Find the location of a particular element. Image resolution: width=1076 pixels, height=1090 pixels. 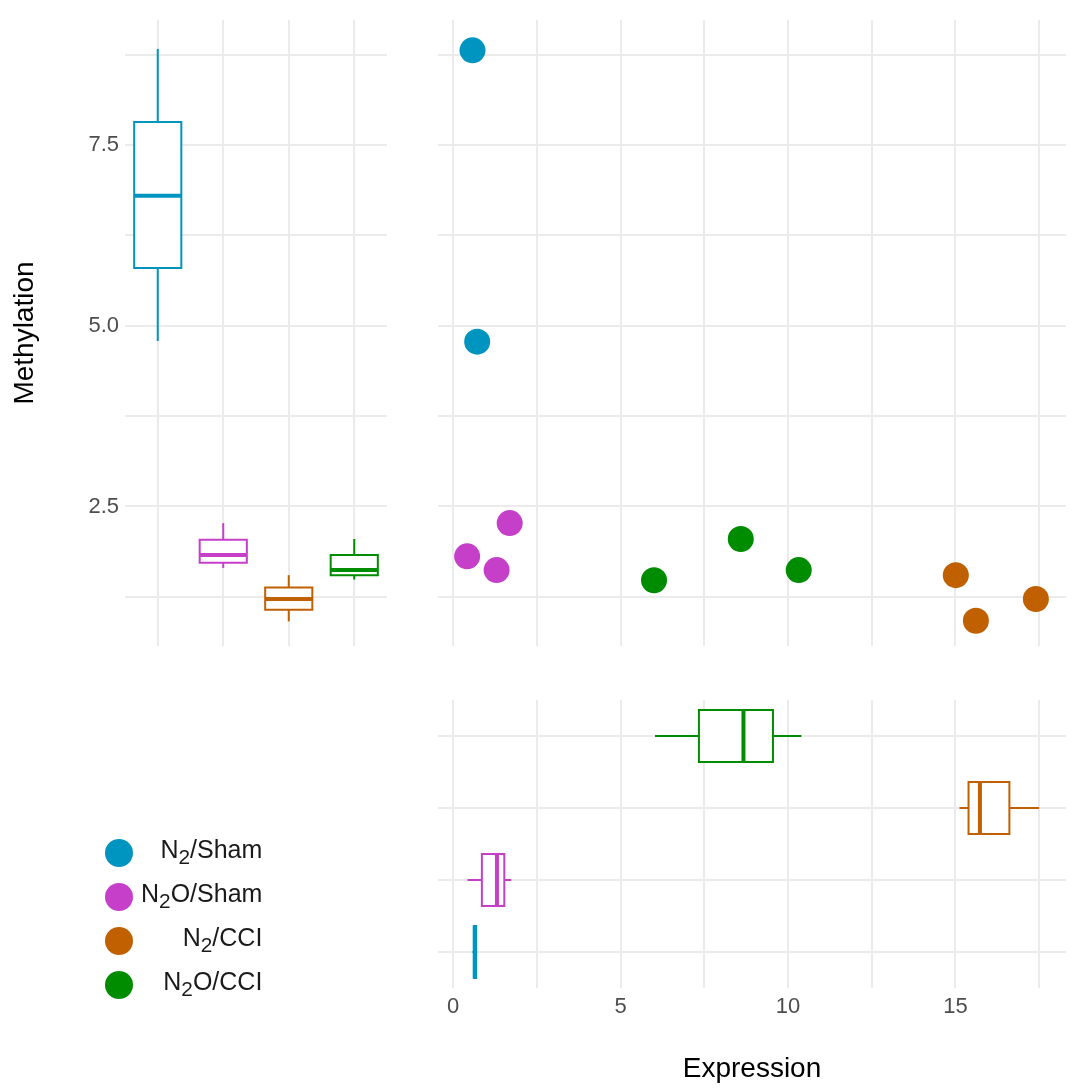

y-axis-title: Methylation is located at coordinates (23, 333).